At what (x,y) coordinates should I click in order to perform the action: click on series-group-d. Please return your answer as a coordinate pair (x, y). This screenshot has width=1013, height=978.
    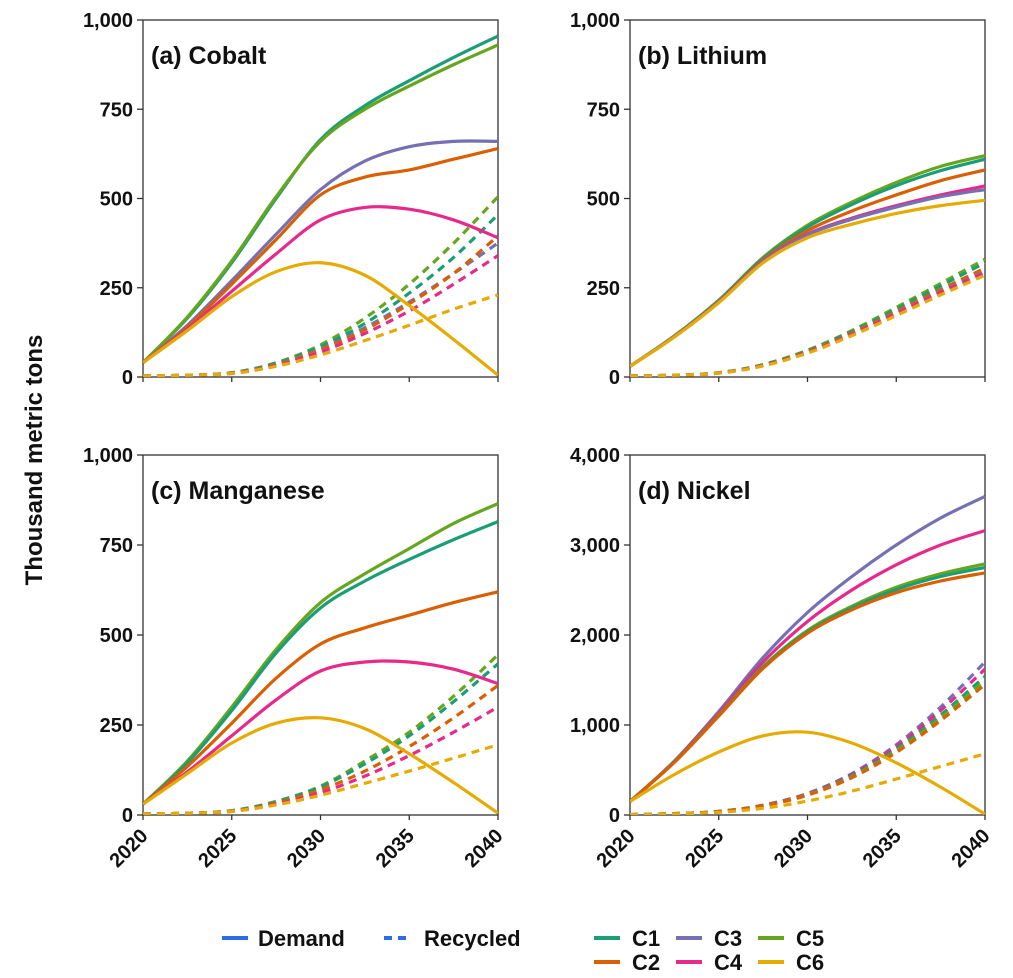
    Looking at the image, I should click on (807, 654).